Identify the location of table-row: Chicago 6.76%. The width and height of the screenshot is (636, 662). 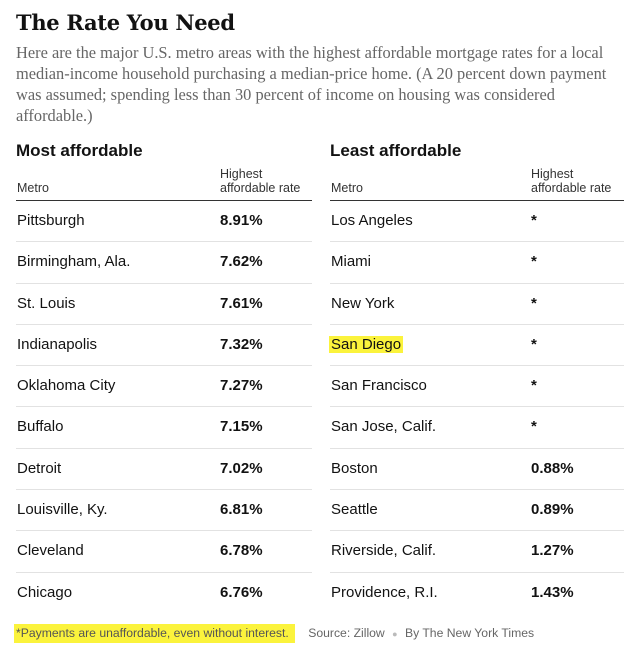
(164, 593).